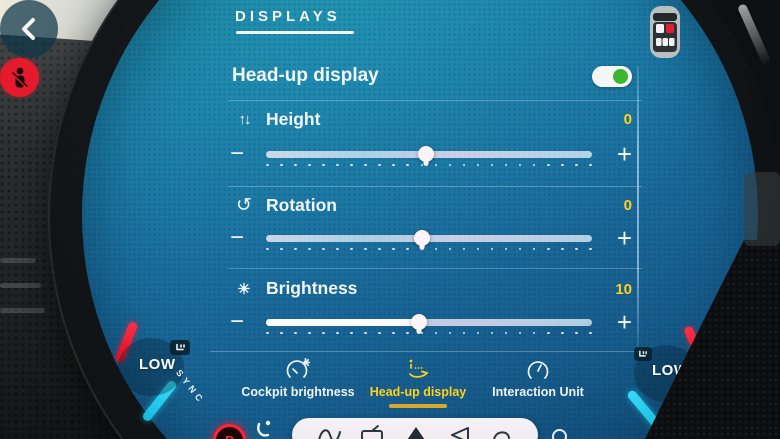 Image resolution: width=780 pixels, height=439 pixels. What do you see at coordinates (305, 75) in the screenshot?
I see `head-up-display-label: Head-up display` at bounding box center [305, 75].